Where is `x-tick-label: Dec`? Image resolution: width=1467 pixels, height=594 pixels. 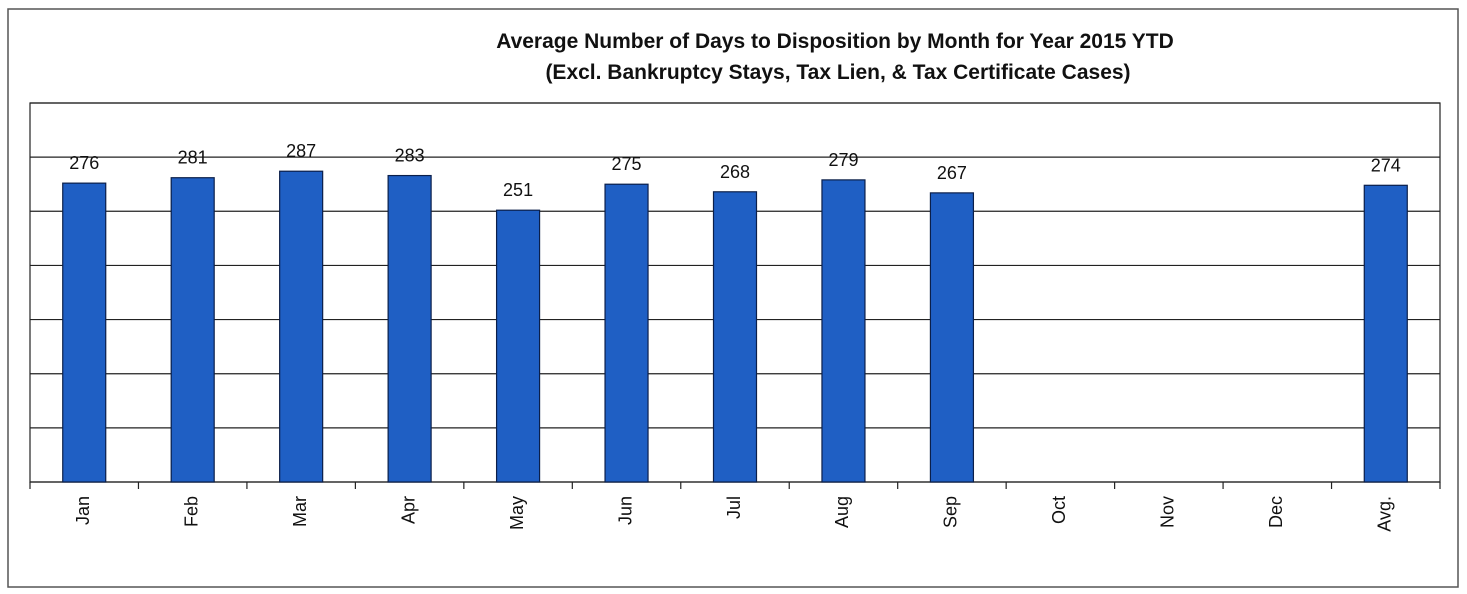
x-tick-label: Dec is located at coordinates (1276, 512).